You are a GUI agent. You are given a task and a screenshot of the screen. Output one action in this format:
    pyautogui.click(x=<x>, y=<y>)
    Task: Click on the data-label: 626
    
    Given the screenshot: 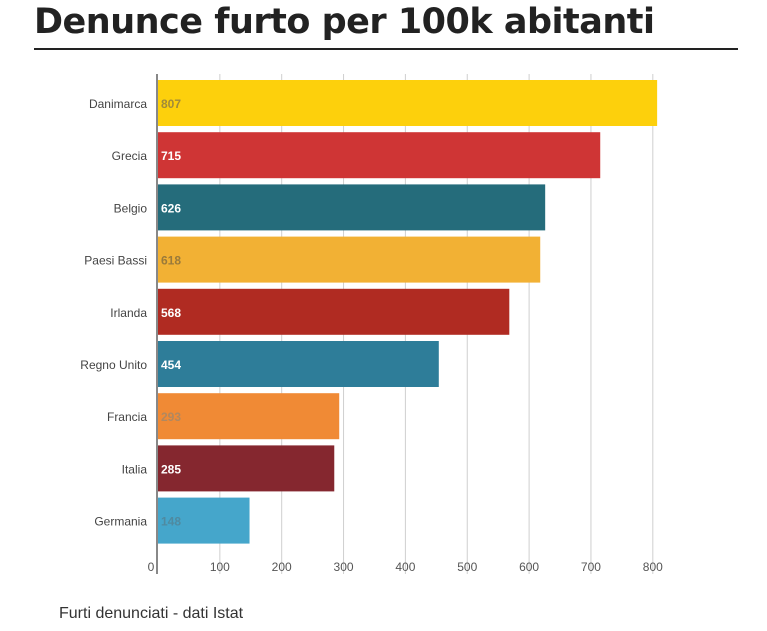 What is the action you would take?
    pyautogui.click(x=171, y=208)
    